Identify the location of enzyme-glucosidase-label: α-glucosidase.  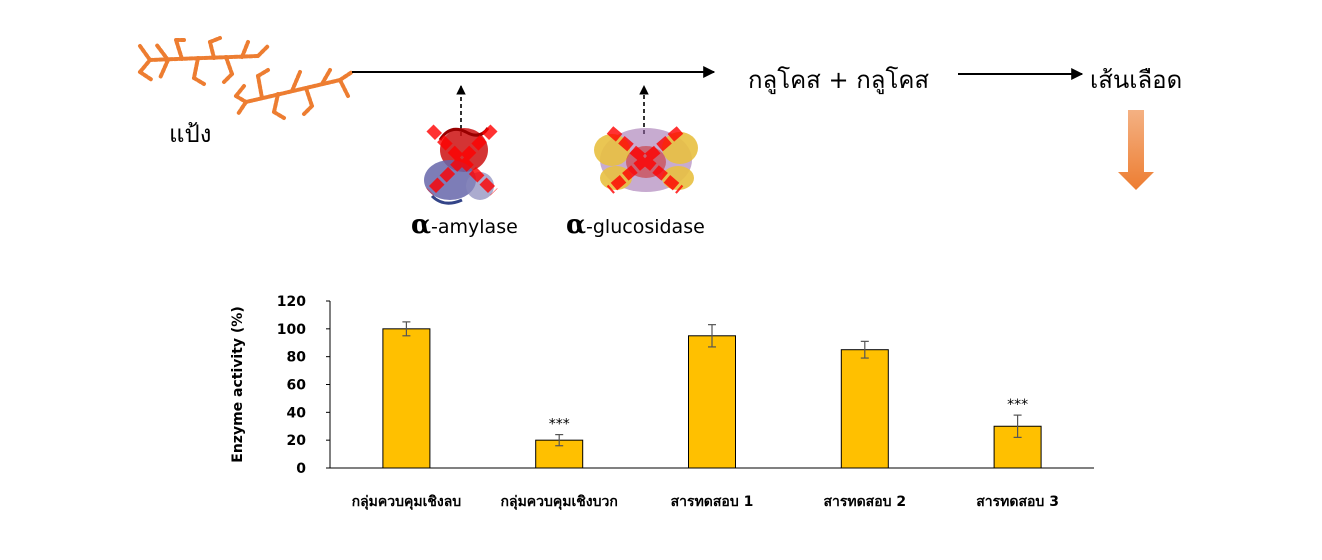
(635, 225).